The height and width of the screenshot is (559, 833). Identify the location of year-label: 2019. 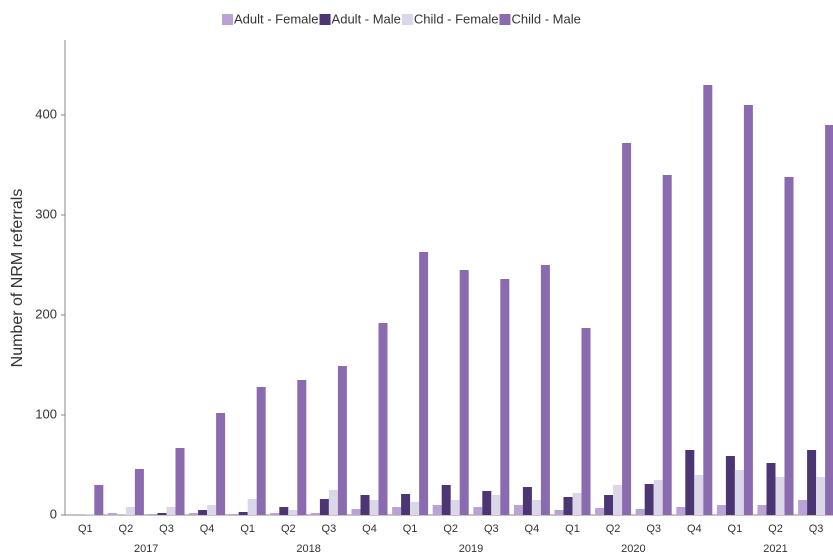
(471, 549).